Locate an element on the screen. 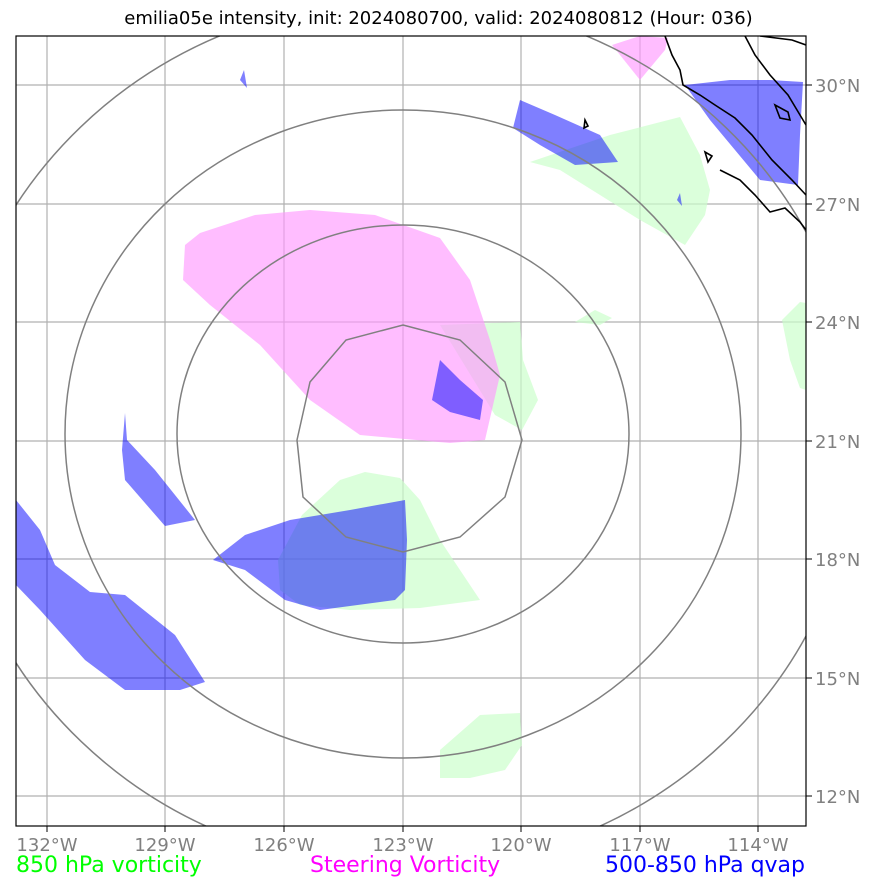  y-tick-label: 21°N is located at coordinates (837, 442).